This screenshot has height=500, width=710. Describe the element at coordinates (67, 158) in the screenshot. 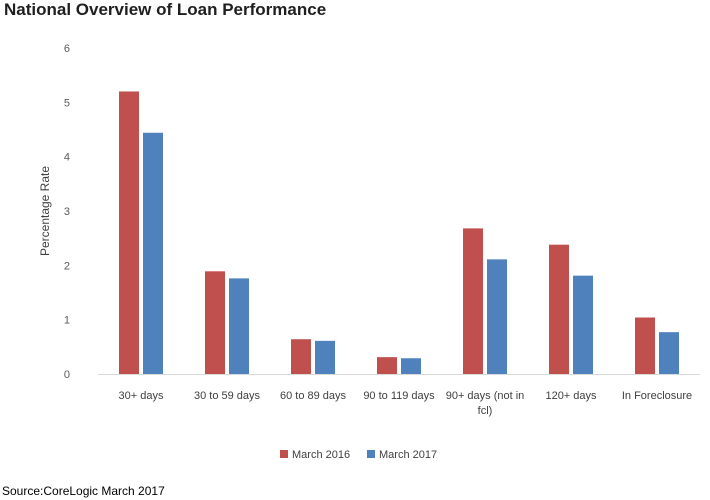

I see `y-tick-label: 4` at that location.